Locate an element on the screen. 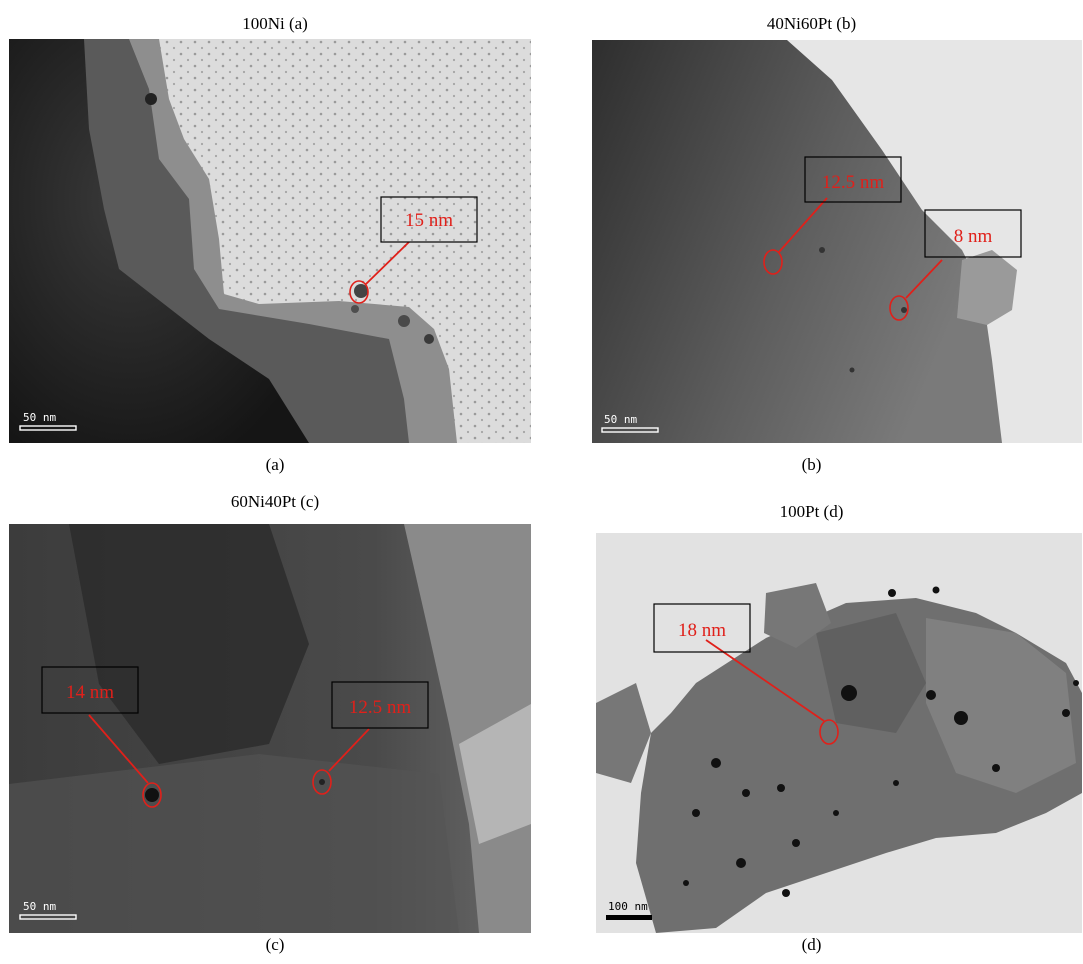  scale-bar-a is located at coordinates (48, 428).